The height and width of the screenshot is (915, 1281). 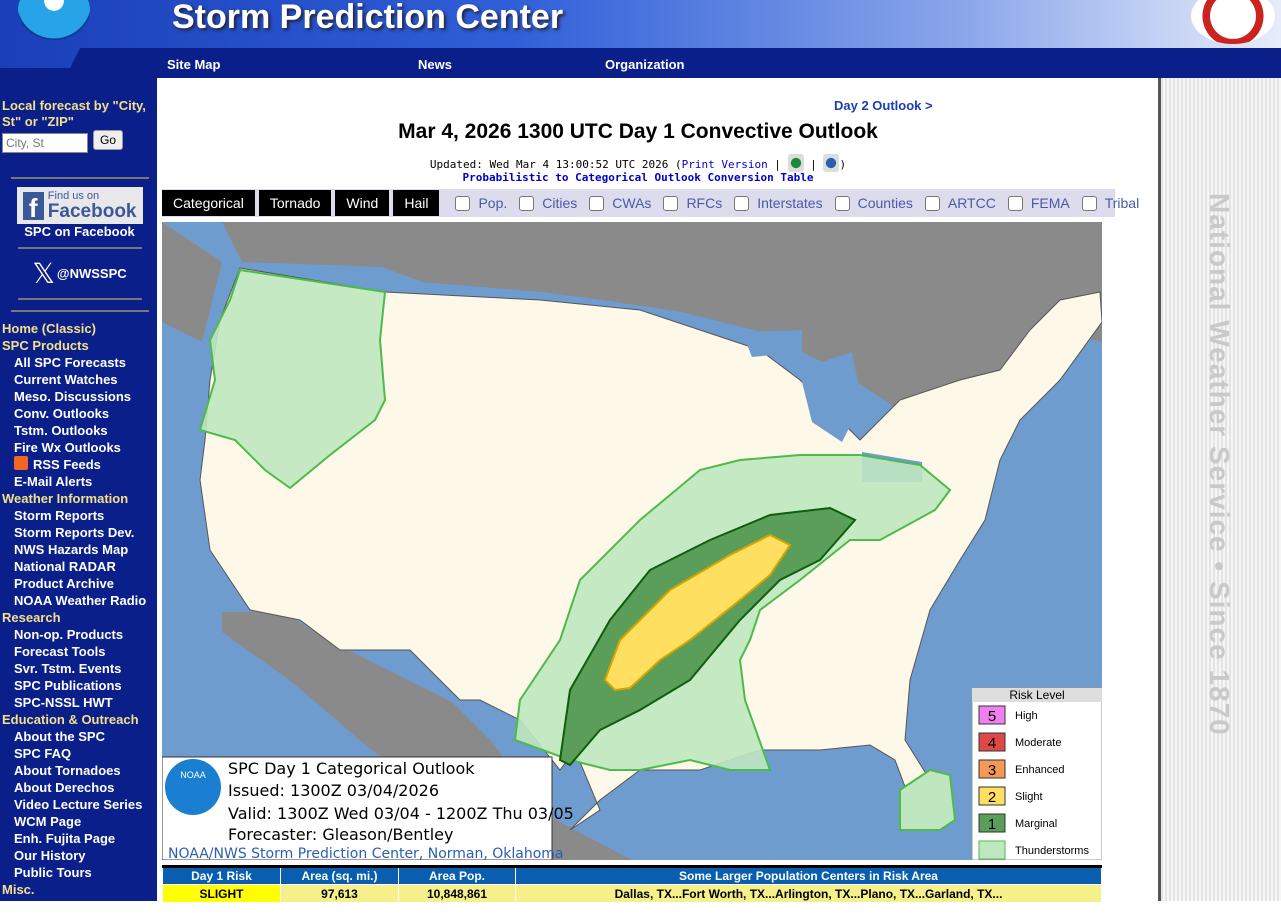 What do you see at coordinates (79, 362) in the screenshot?
I see `sidebar-item: All SPC Forecasts` at bounding box center [79, 362].